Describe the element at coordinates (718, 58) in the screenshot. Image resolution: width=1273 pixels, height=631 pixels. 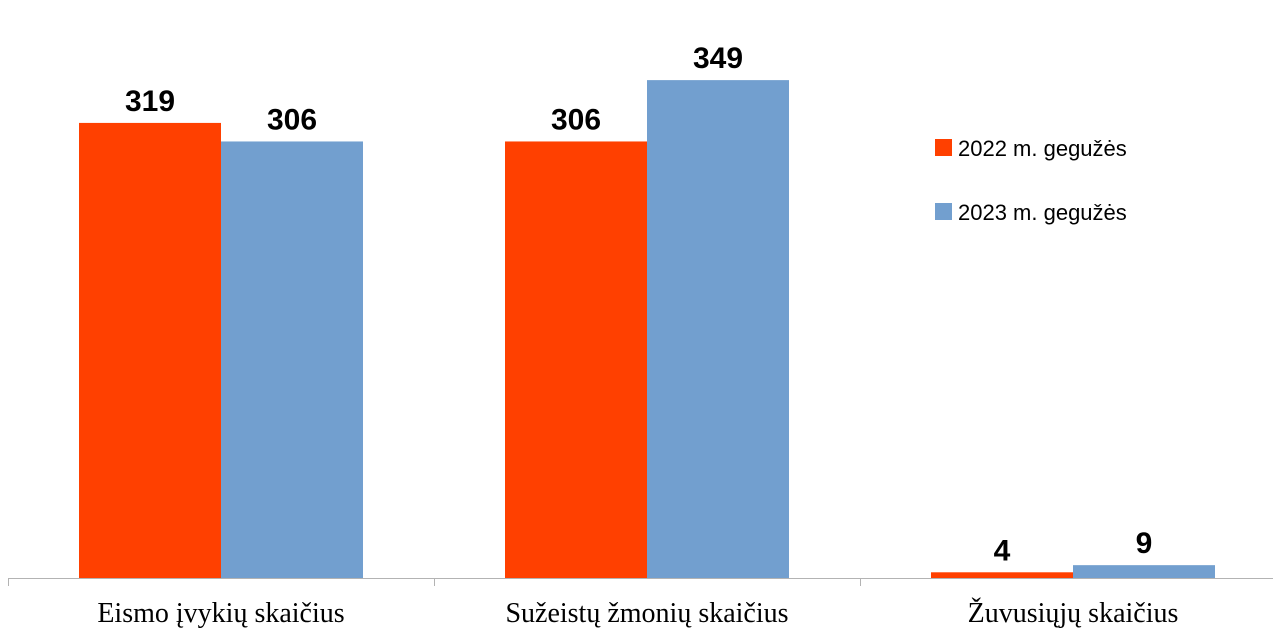
I see `data-label-s1-c1: 349` at that location.